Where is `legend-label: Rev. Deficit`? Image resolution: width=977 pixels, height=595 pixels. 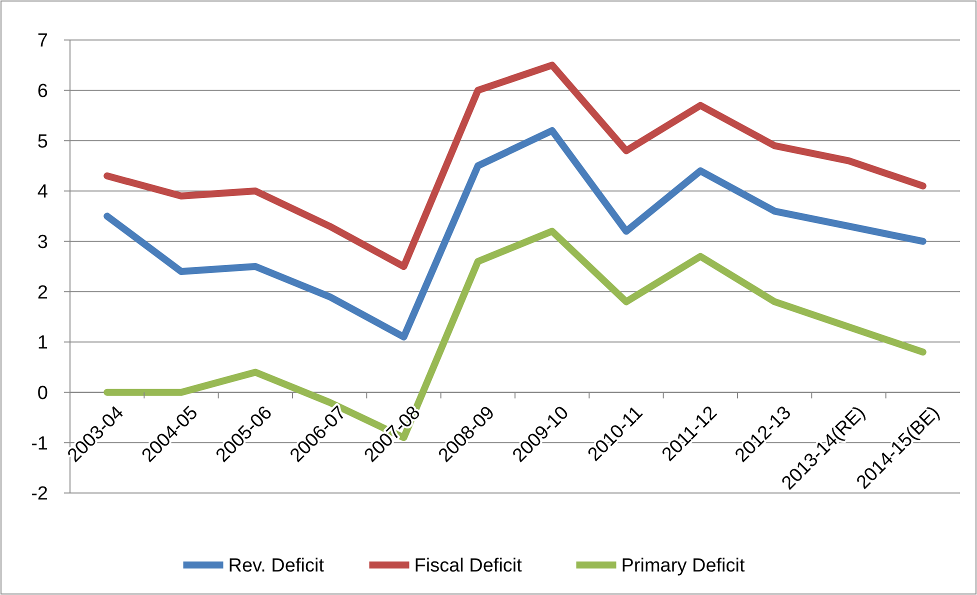
legend-label: Rev. Deficit is located at coordinates (276, 566).